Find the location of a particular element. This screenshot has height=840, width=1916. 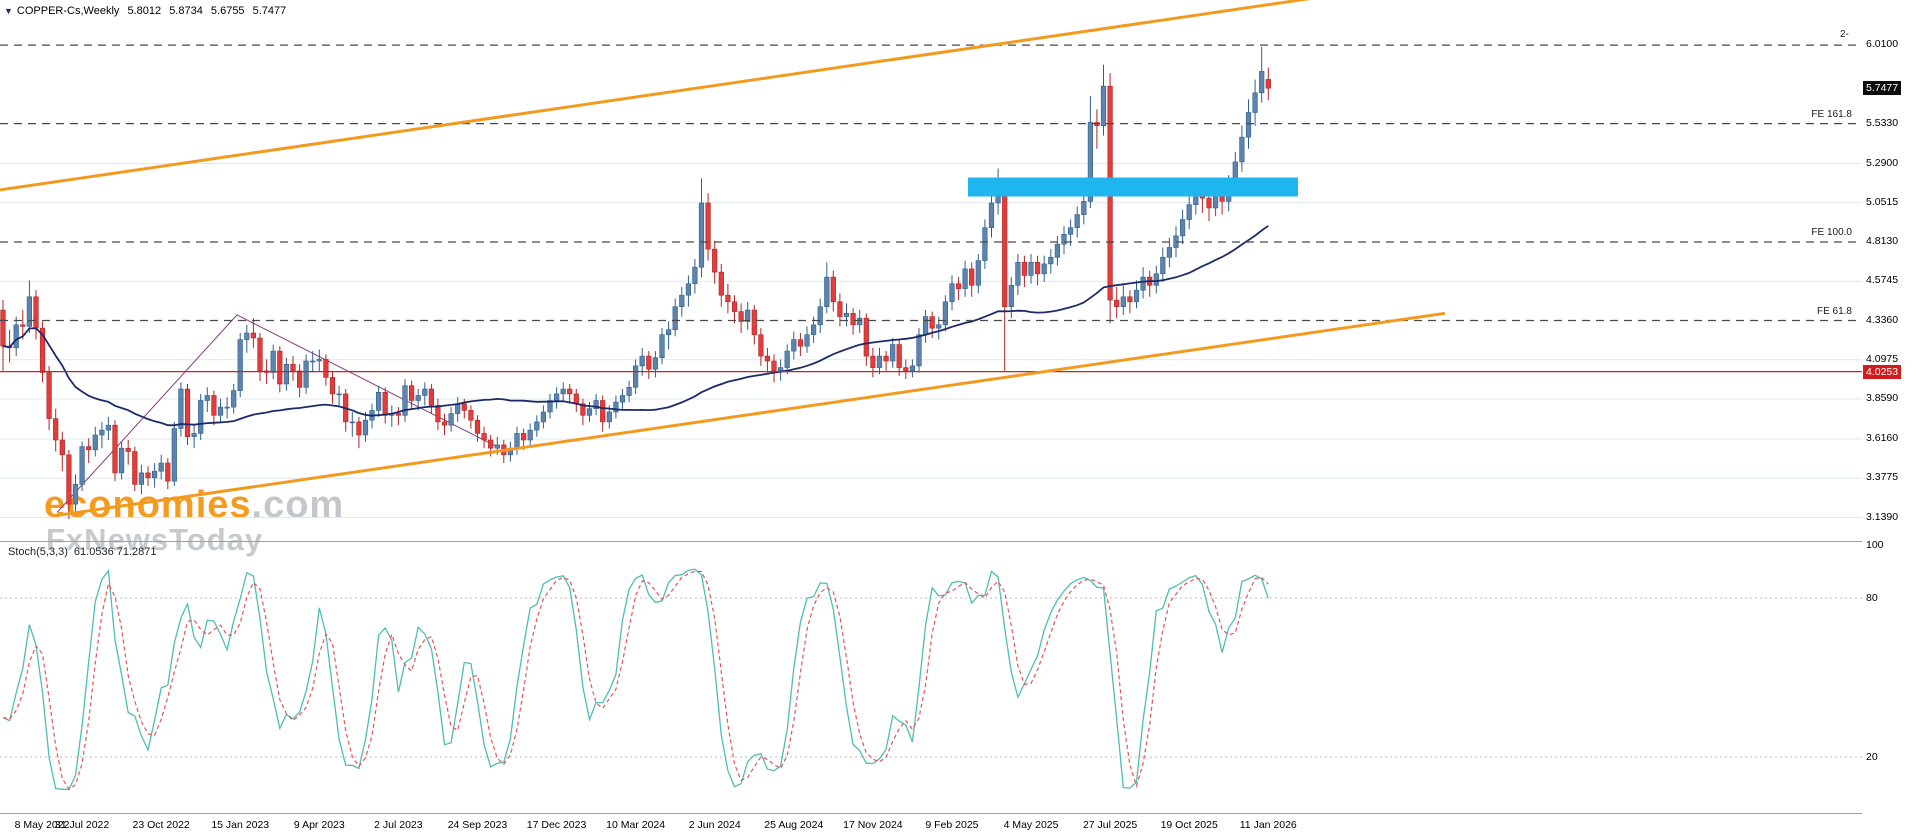

stoch-name: Stoch(5,3,3) is located at coordinates (38, 552).